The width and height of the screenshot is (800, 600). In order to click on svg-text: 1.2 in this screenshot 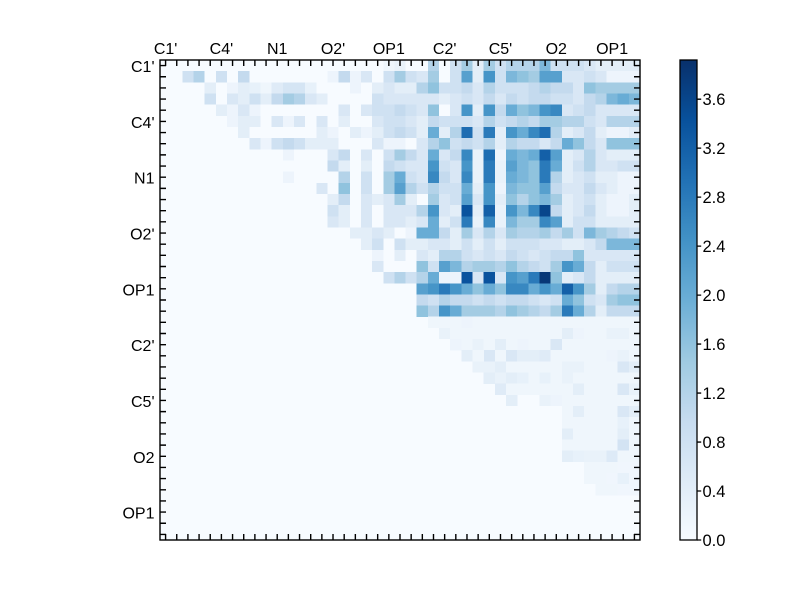, I will do `click(714, 394)`.